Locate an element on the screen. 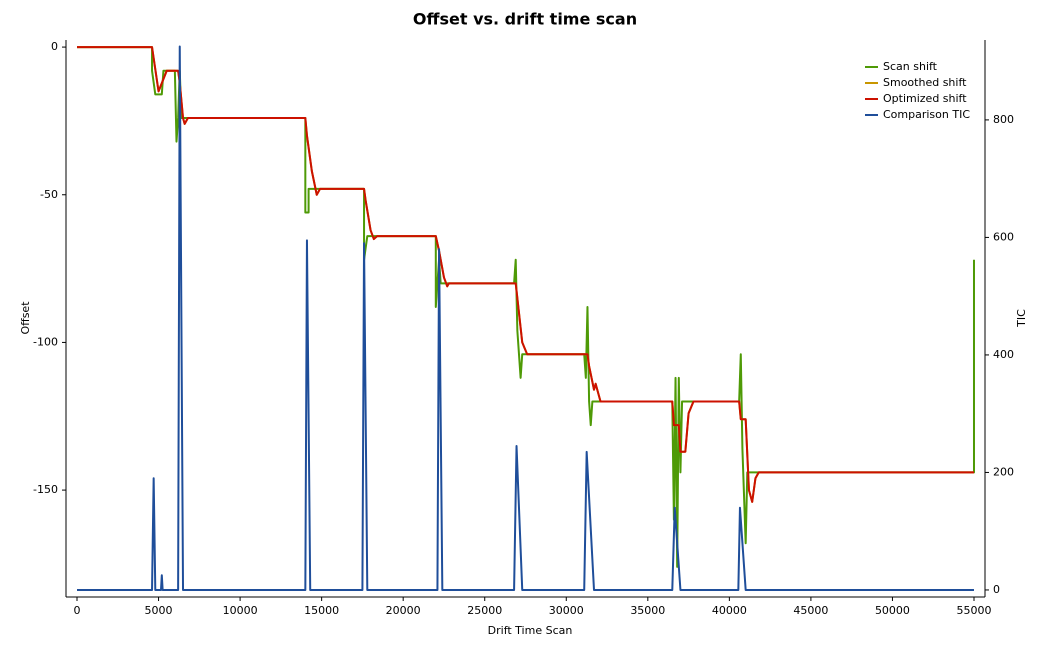 The height and width of the screenshot is (650, 1050). y-tick-label: -50 is located at coordinates (49, 194).